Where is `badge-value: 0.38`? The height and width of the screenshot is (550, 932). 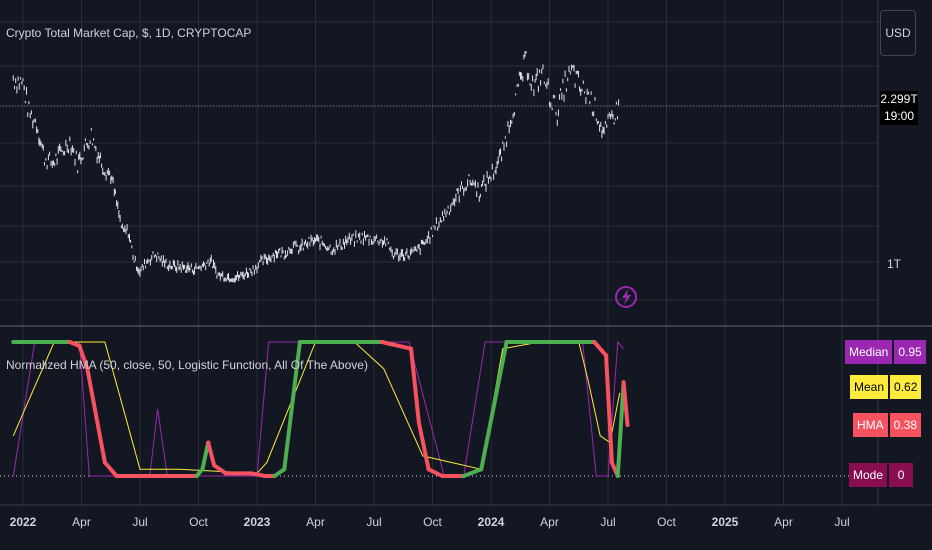 badge-value: 0.38 is located at coordinates (905, 425).